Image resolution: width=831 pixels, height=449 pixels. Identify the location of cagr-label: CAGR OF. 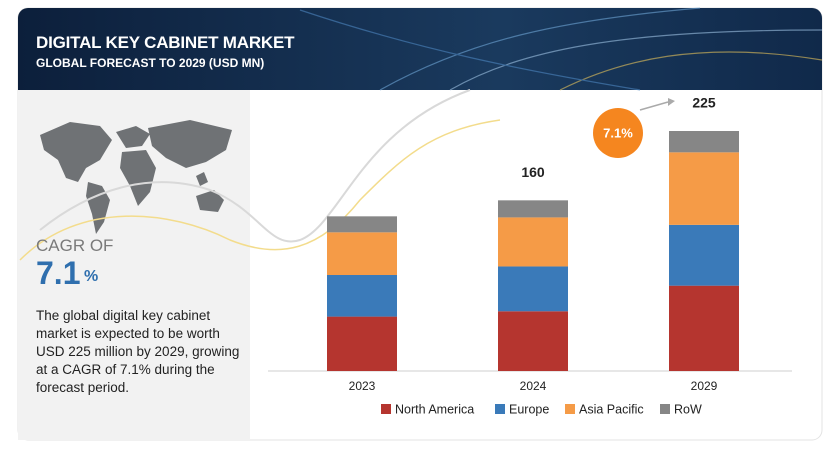
(75, 245).